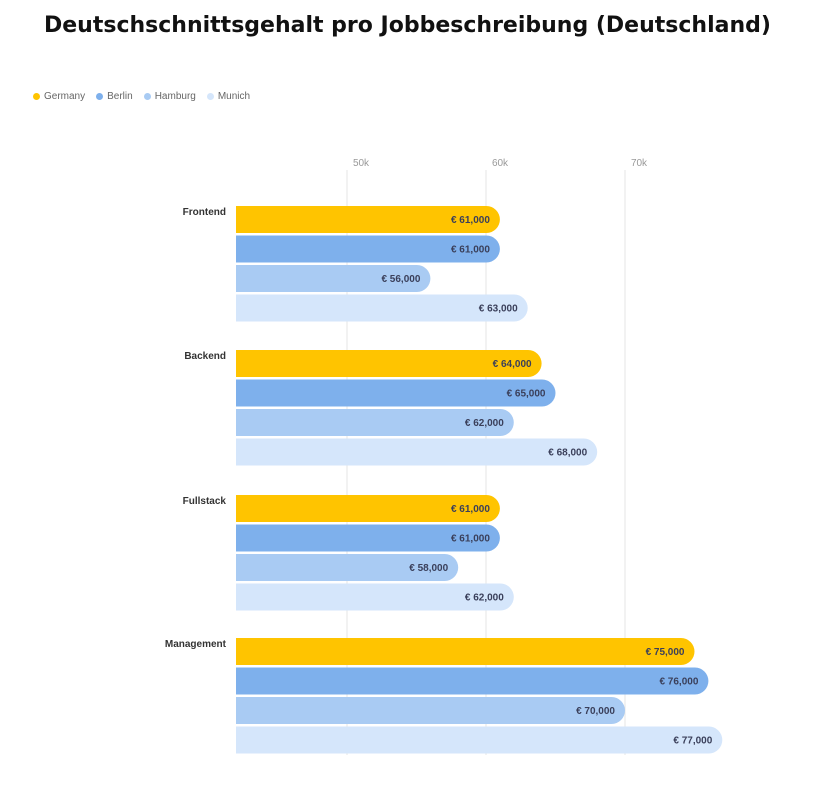  I want to click on legend-swatch-germany, so click(36, 96).